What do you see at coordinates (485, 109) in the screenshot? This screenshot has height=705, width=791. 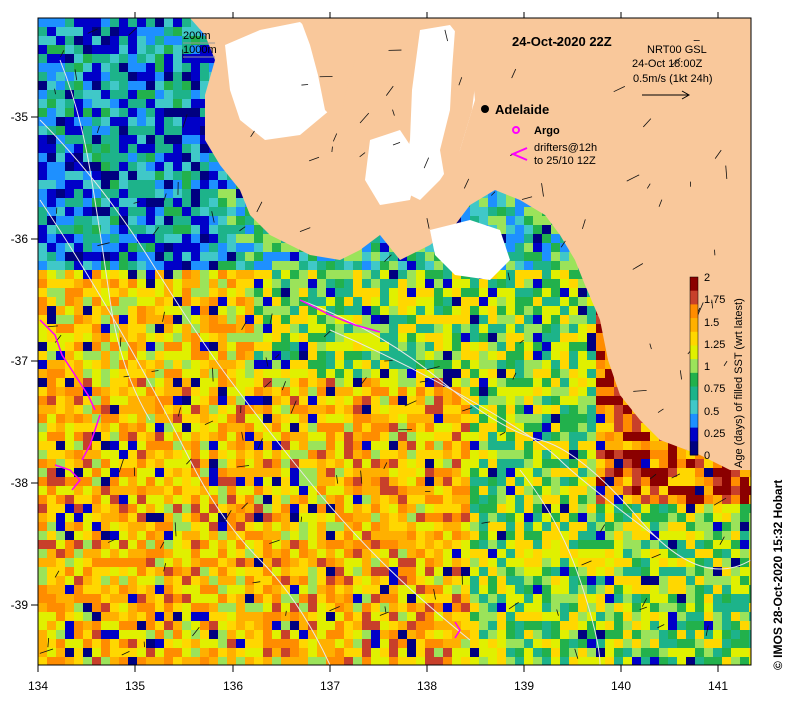 I see `city-dot-icon` at bounding box center [485, 109].